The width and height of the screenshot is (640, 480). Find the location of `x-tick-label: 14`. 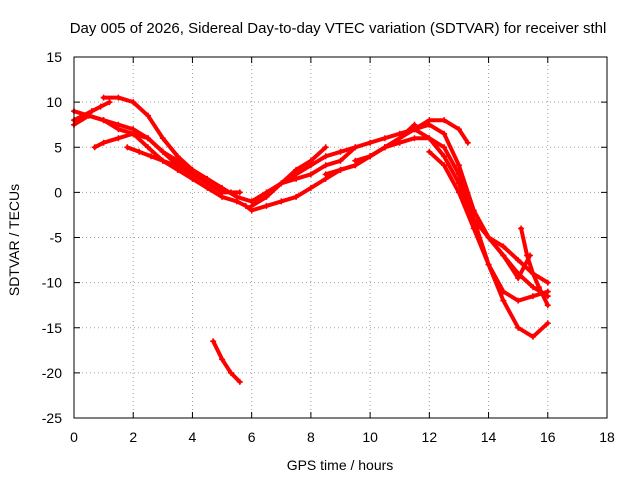

x-tick-label: 14 is located at coordinates (489, 437).